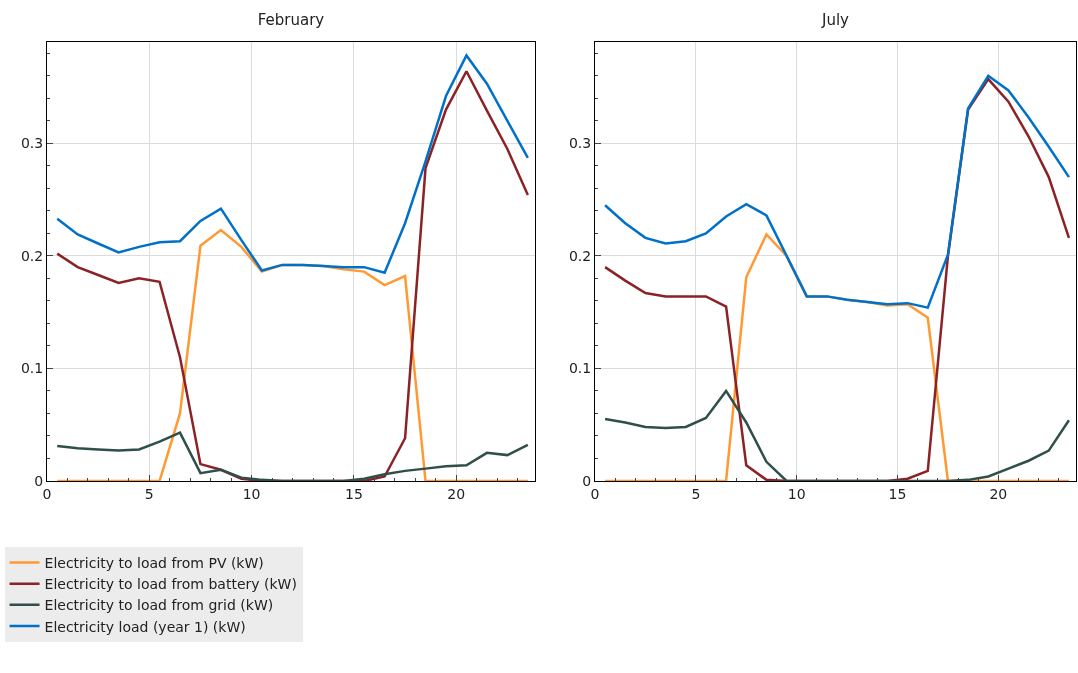 Image resolution: width=1078 pixels, height=673 pixels. I want to click on legend-label: Electricity to load from grid (kW), so click(159, 605).